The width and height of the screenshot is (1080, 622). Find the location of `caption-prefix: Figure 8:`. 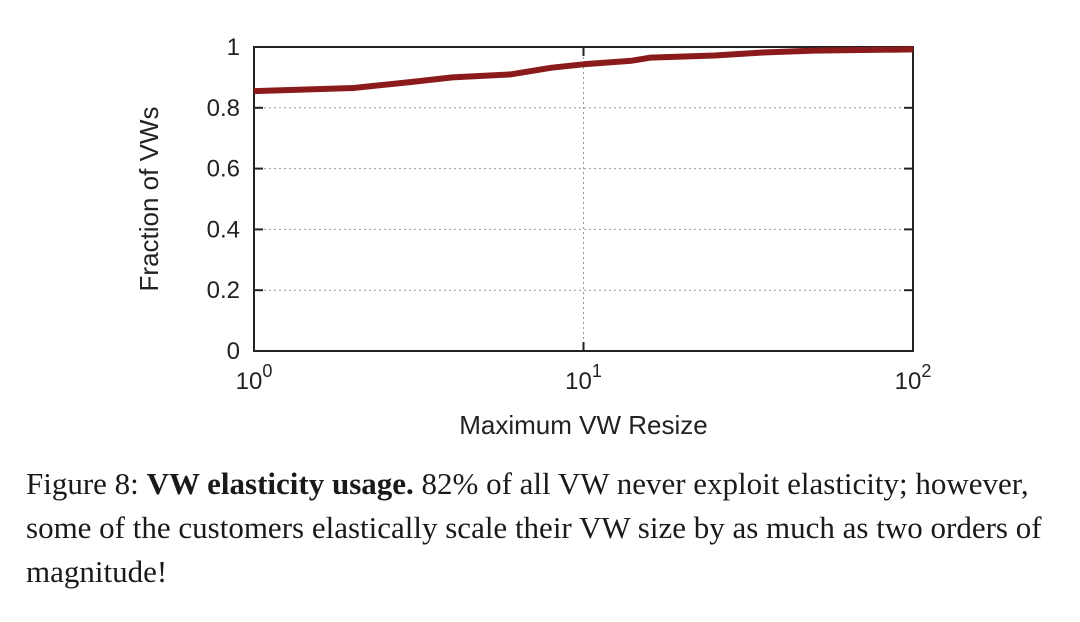

caption-prefix: Figure 8: is located at coordinates (86, 483).